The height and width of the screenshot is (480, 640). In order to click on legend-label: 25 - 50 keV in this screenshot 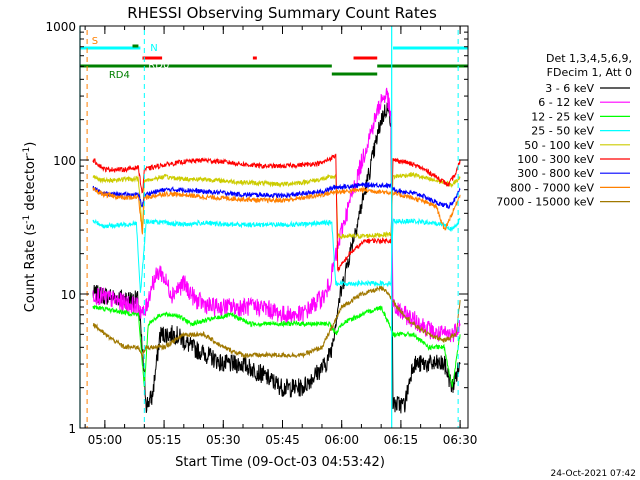, I will do `click(562, 131)`.